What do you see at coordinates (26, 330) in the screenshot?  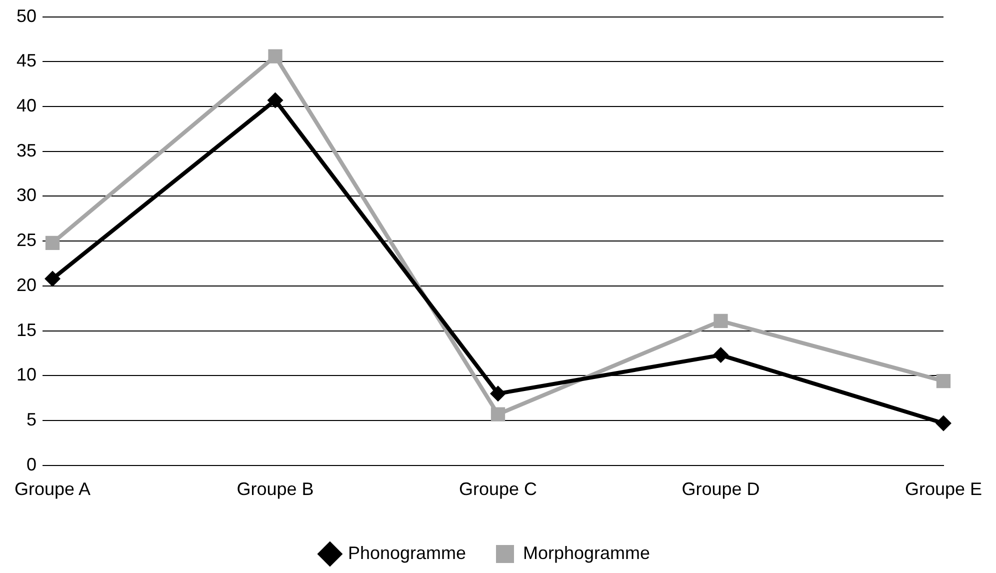 I see `y-tick-label: 15` at bounding box center [26, 330].